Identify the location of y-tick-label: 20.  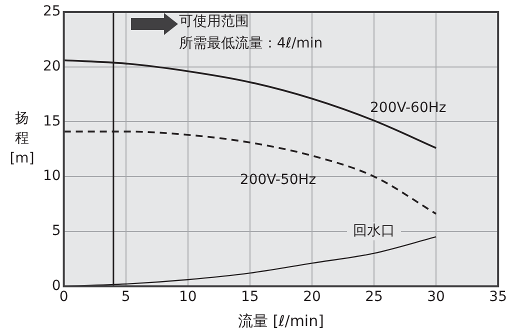
(51, 66).